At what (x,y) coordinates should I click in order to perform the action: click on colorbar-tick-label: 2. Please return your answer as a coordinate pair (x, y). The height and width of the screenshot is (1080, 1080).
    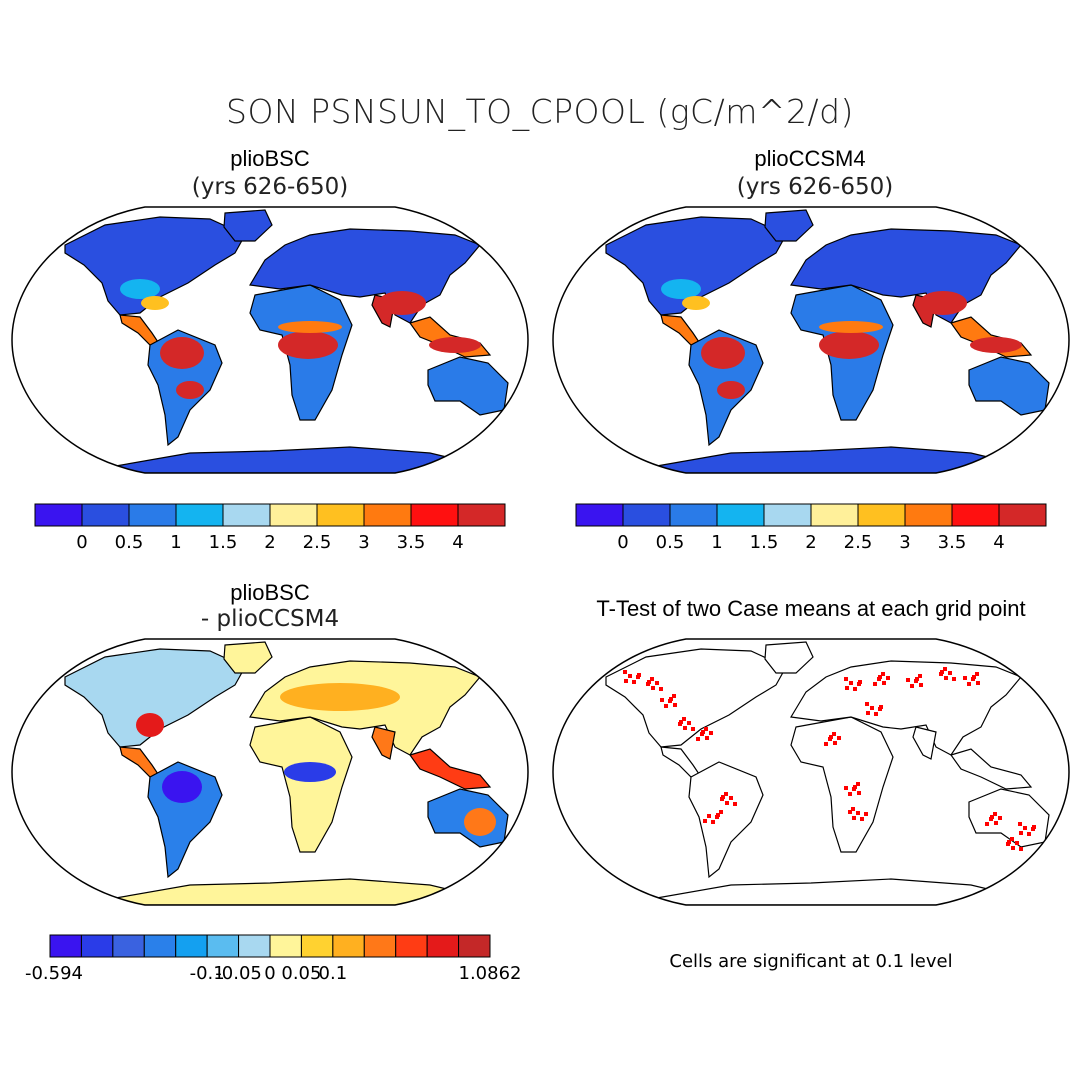
    Looking at the image, I should click on (811, 542).